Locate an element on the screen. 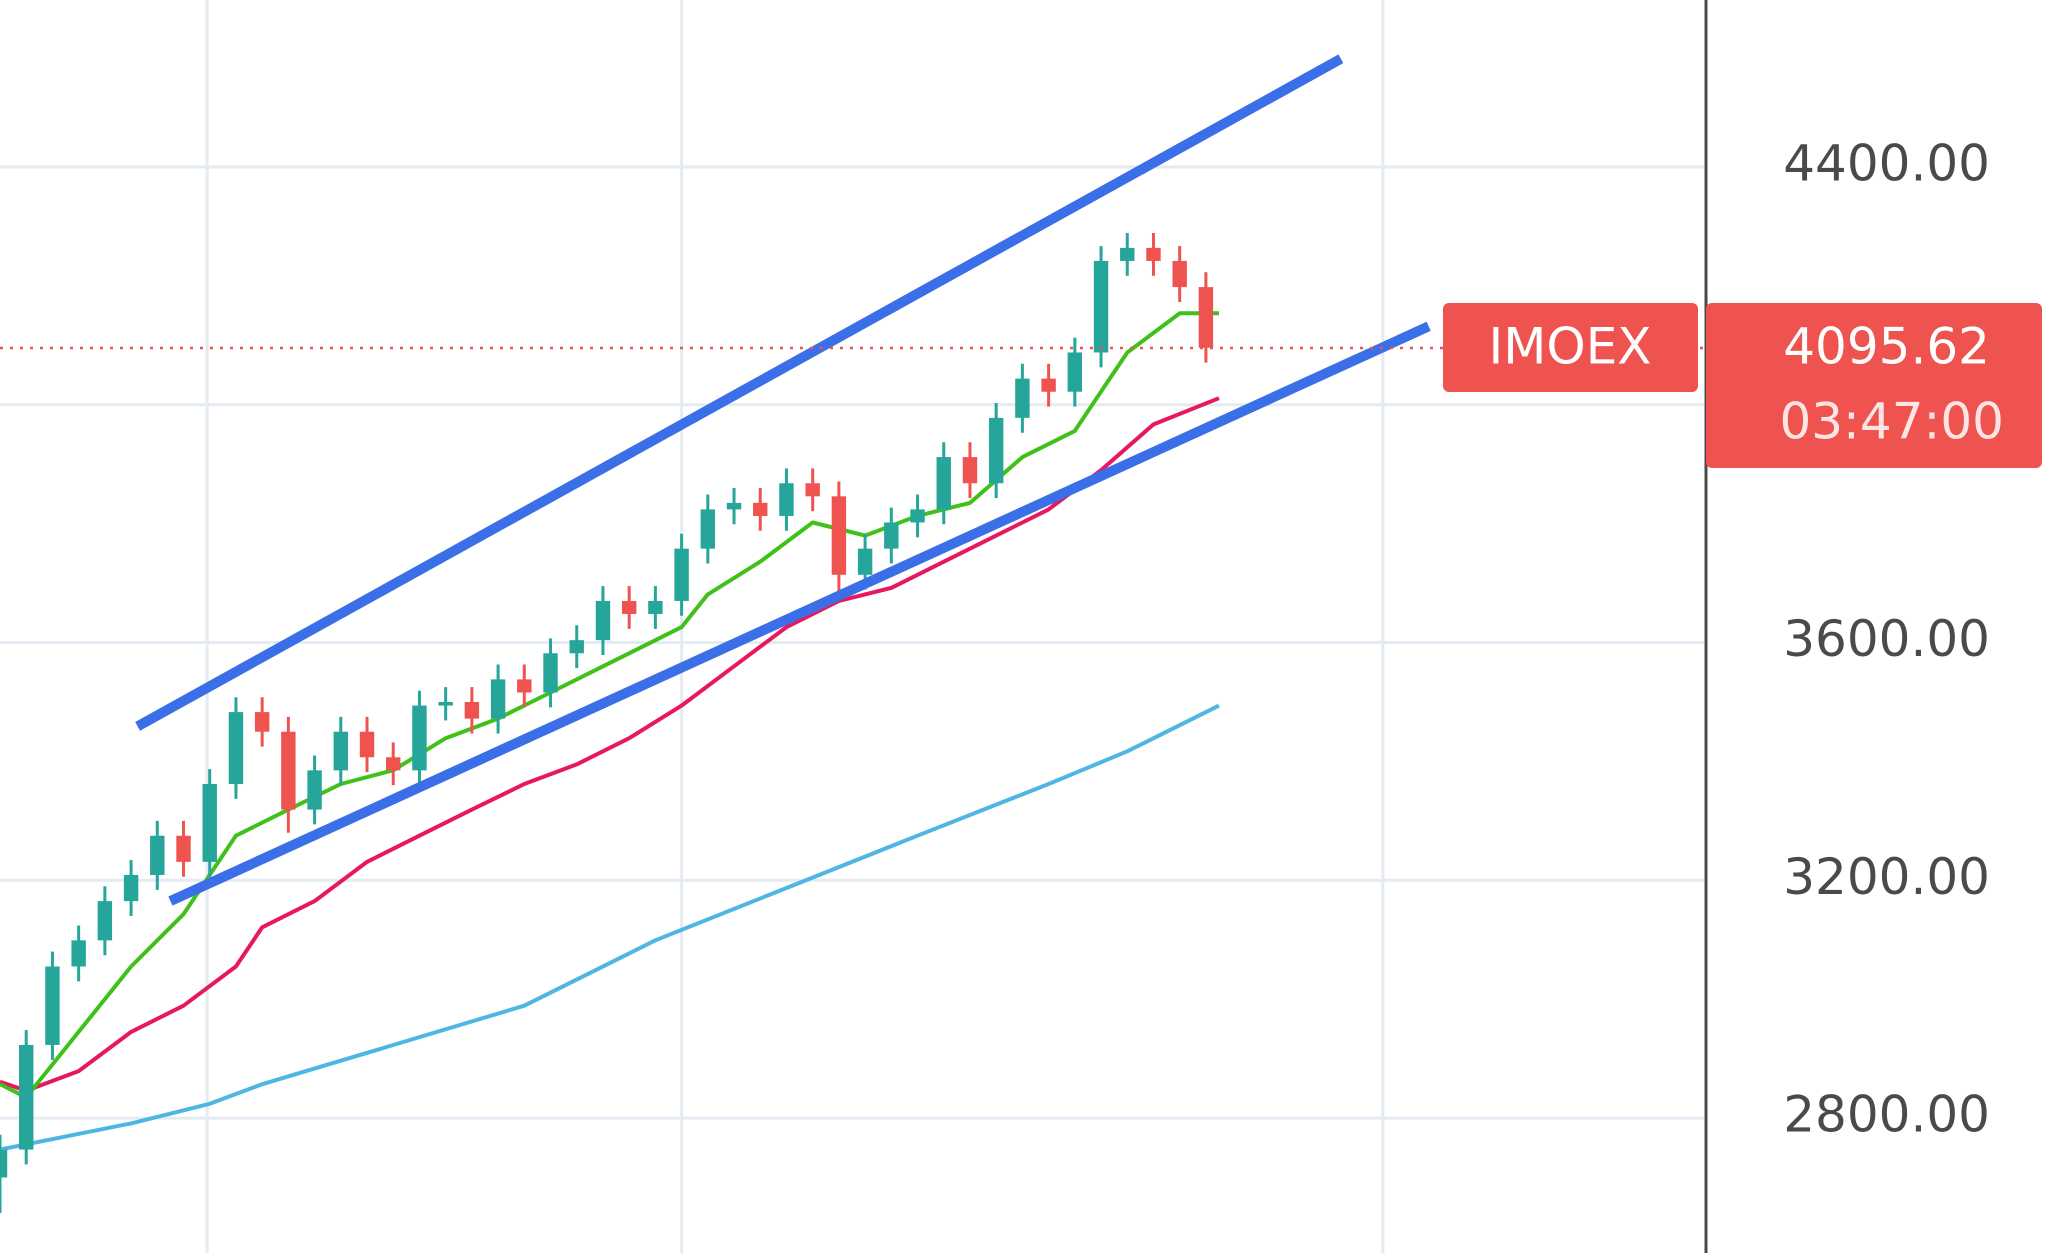 The height and width of the screenshot is (1253, 2048). price-tag-countdown: 03:47:00 is located at coordinates (1891, 421).